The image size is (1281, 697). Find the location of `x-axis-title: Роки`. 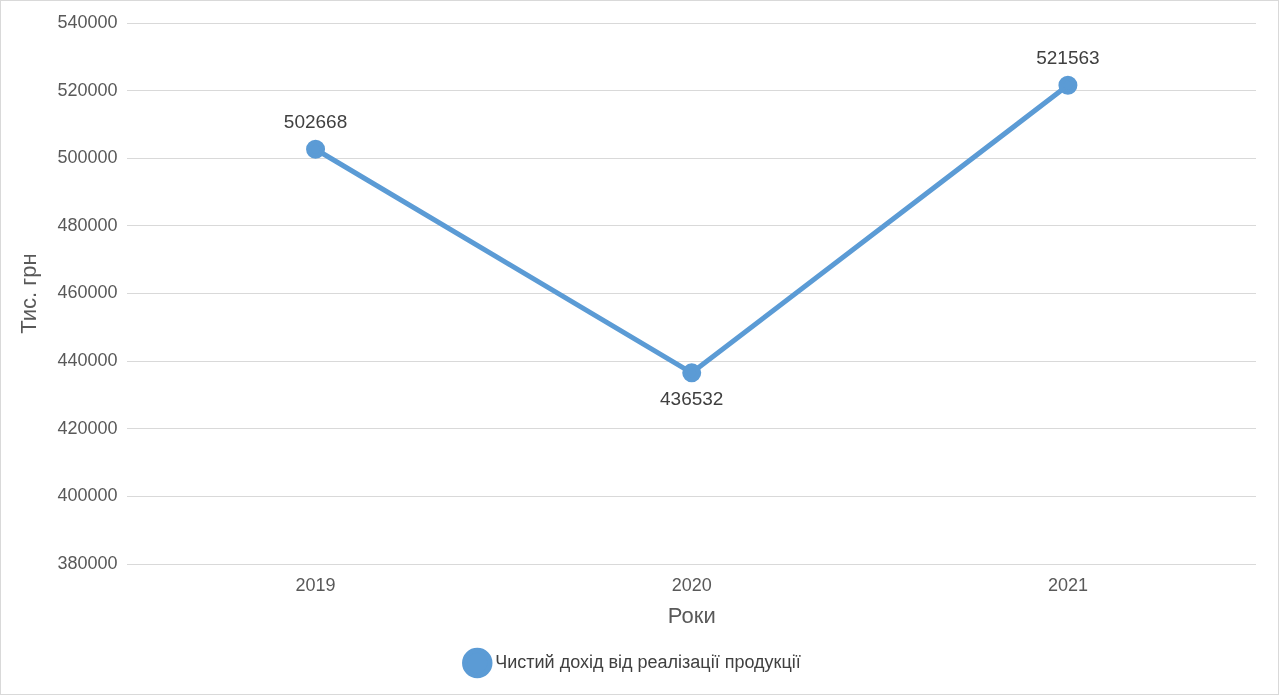

x-axis-title: Роки is located at coordinates (691, 615).